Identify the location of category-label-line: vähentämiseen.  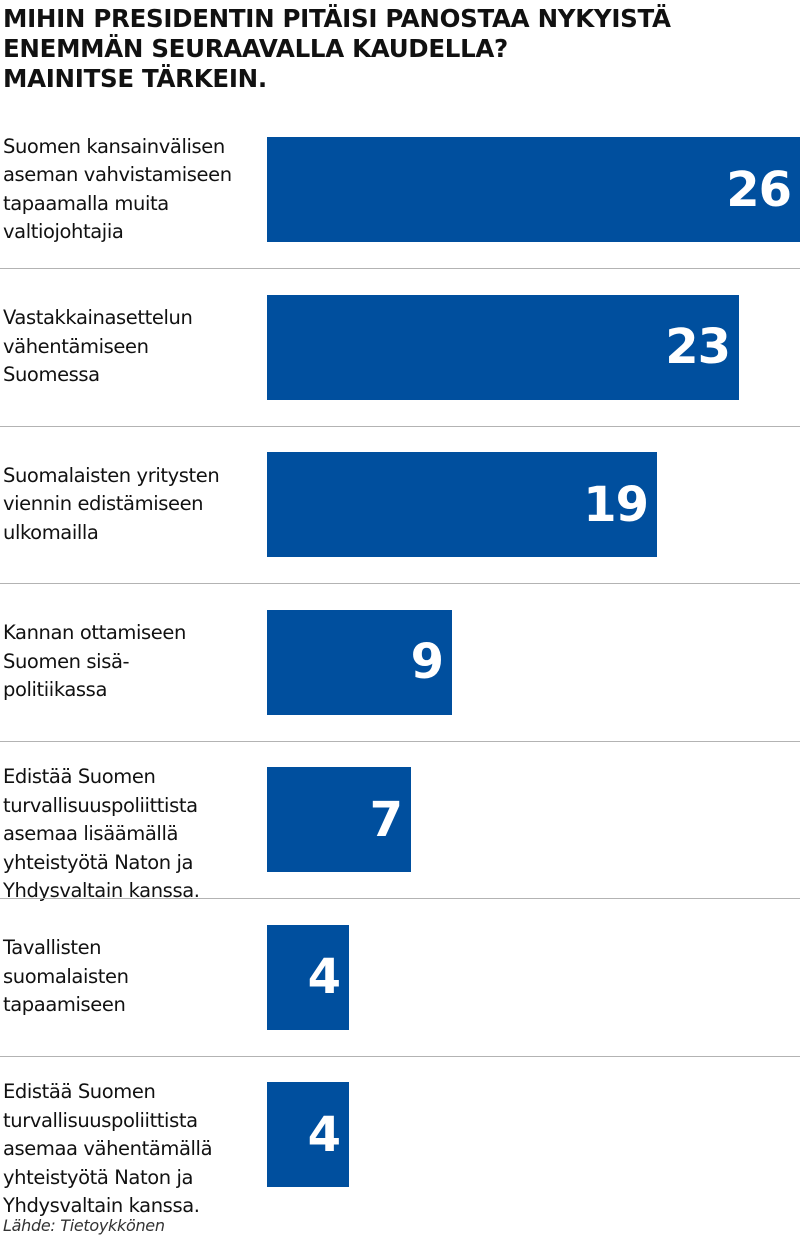
(76, 346).